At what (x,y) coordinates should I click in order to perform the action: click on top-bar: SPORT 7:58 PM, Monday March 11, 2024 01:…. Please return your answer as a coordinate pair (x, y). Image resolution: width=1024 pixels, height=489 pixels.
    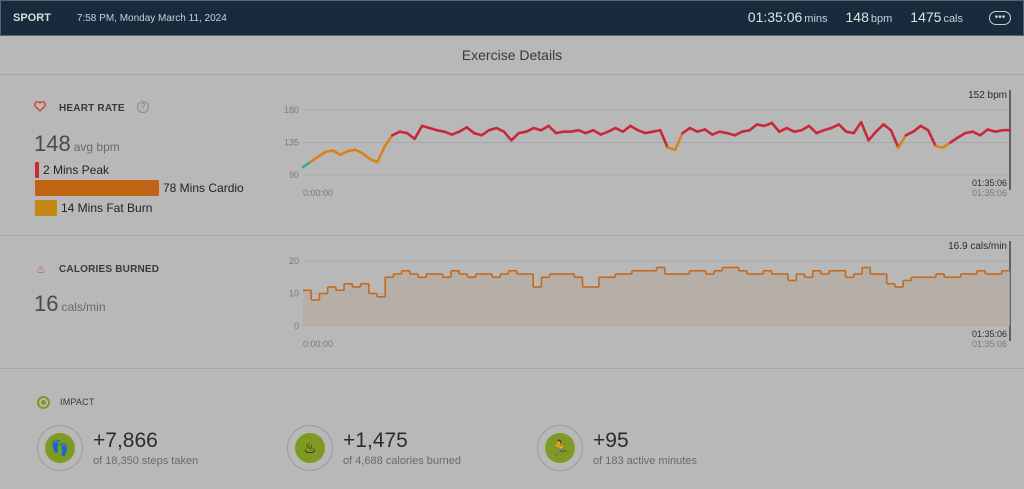
    Looking at the image, I should click on (512, 18).